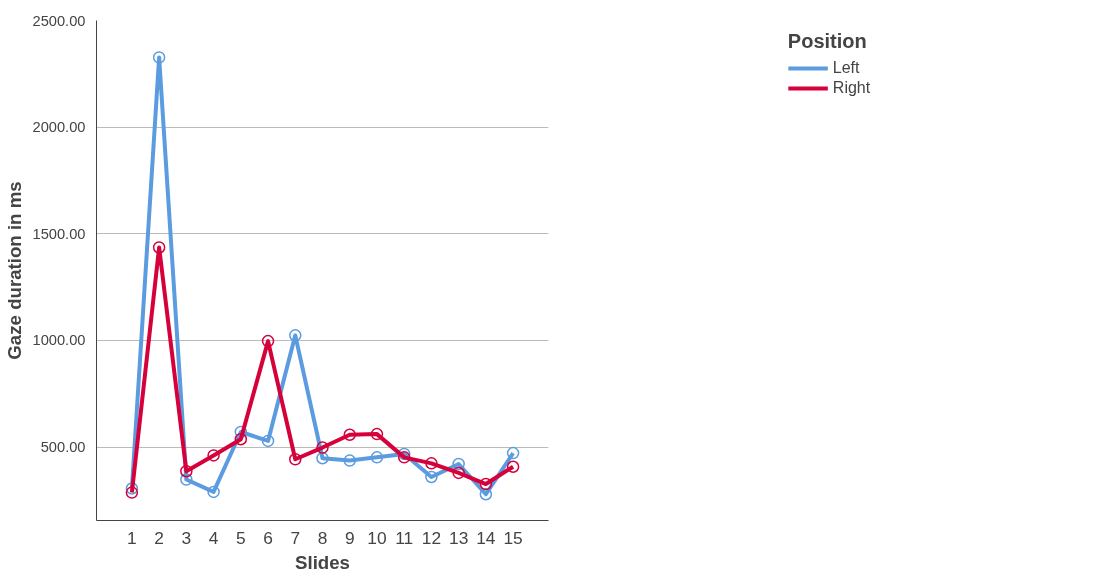 Image resolution: width=1115 pixels, height=580 pixels. Describe the element at coordinates (377, 537) in the screenshot. I see `x-tick-label: 10` at that location.